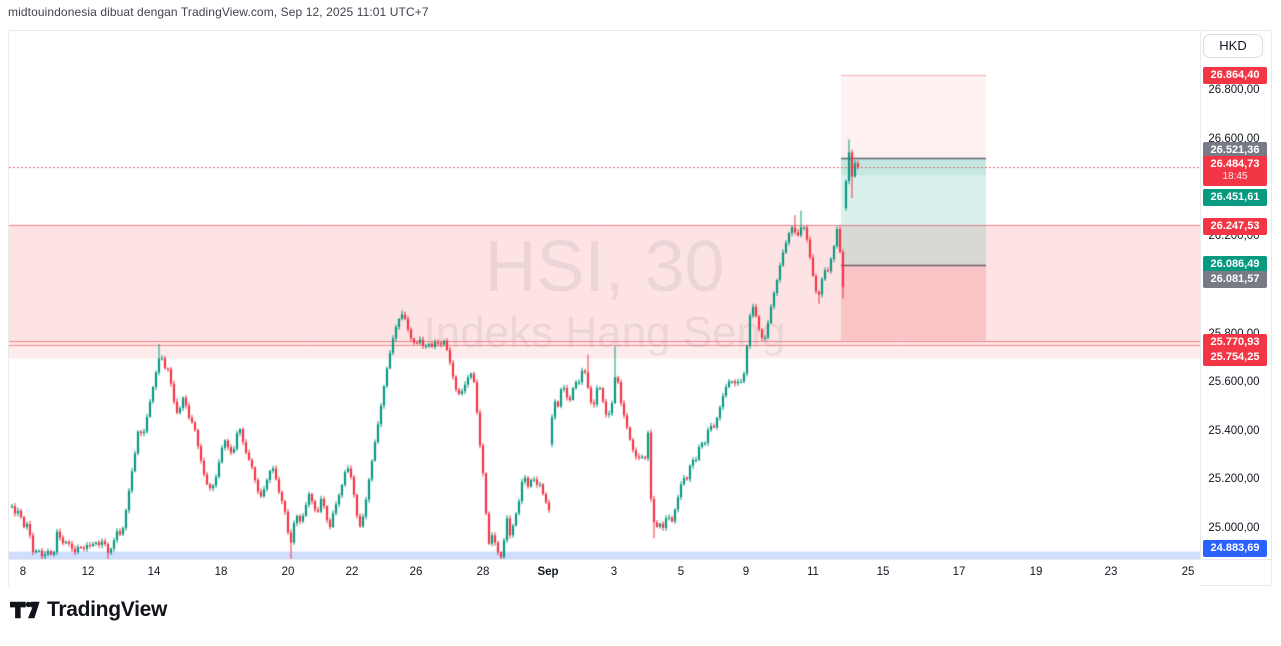  What do you see at coordinates (959, 572) in the screenshot?
I see `time-tick: 17` at bounding box center [959, 572].